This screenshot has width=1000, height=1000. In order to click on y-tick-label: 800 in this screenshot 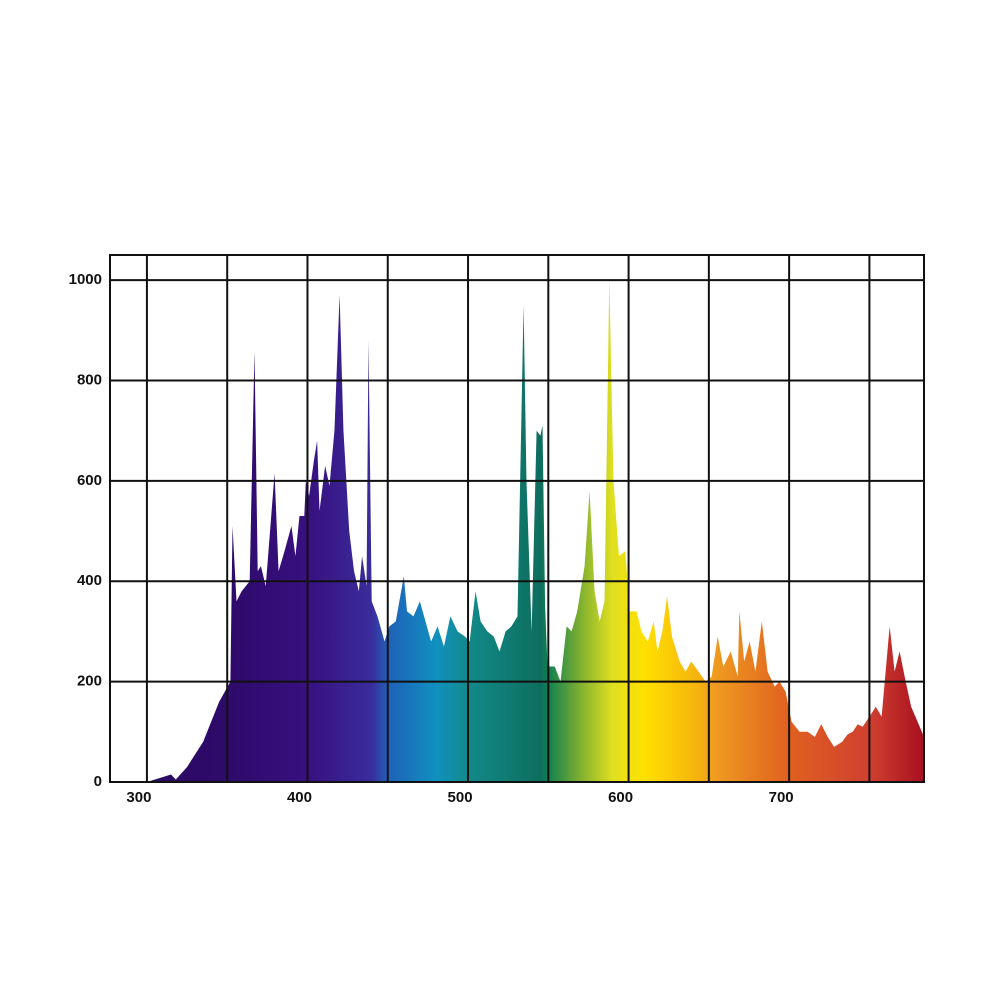, I will do `click(89, 379)`.